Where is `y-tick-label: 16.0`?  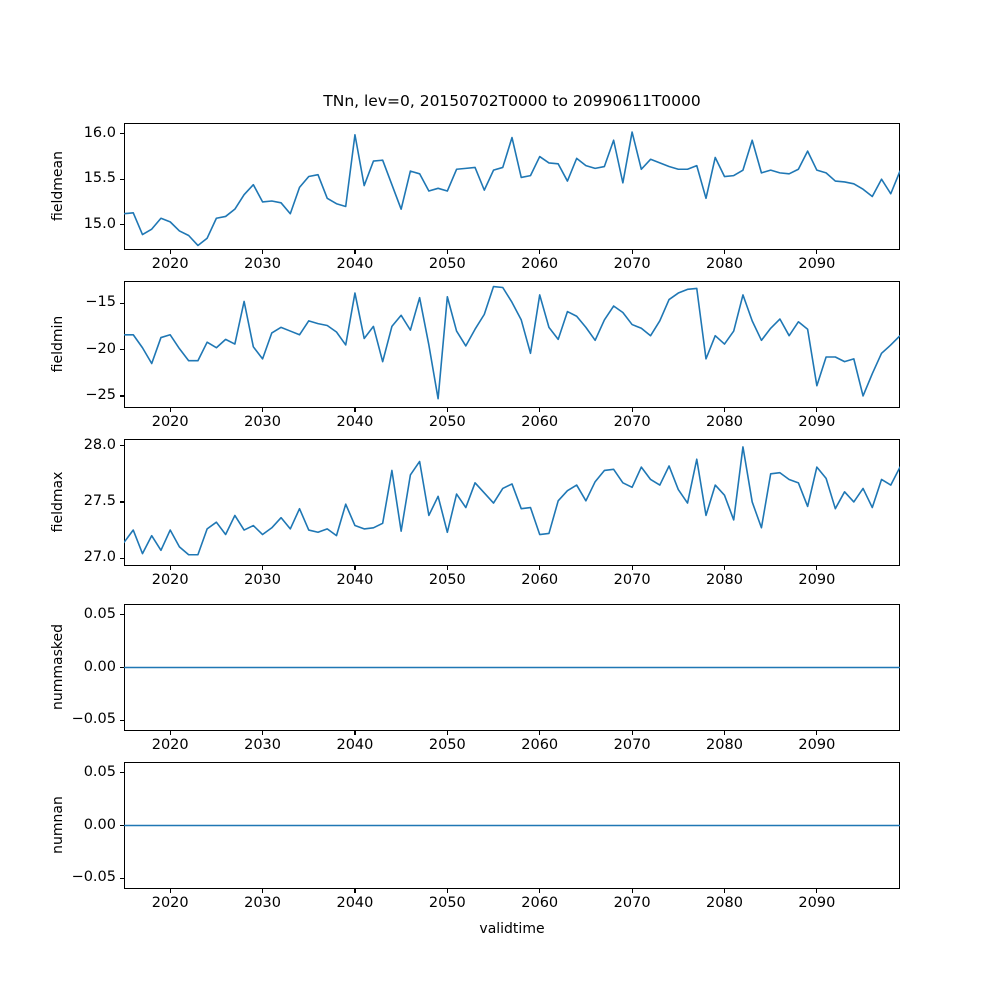
y-tick-label: 16.0 is located at coordinates (99, 132).